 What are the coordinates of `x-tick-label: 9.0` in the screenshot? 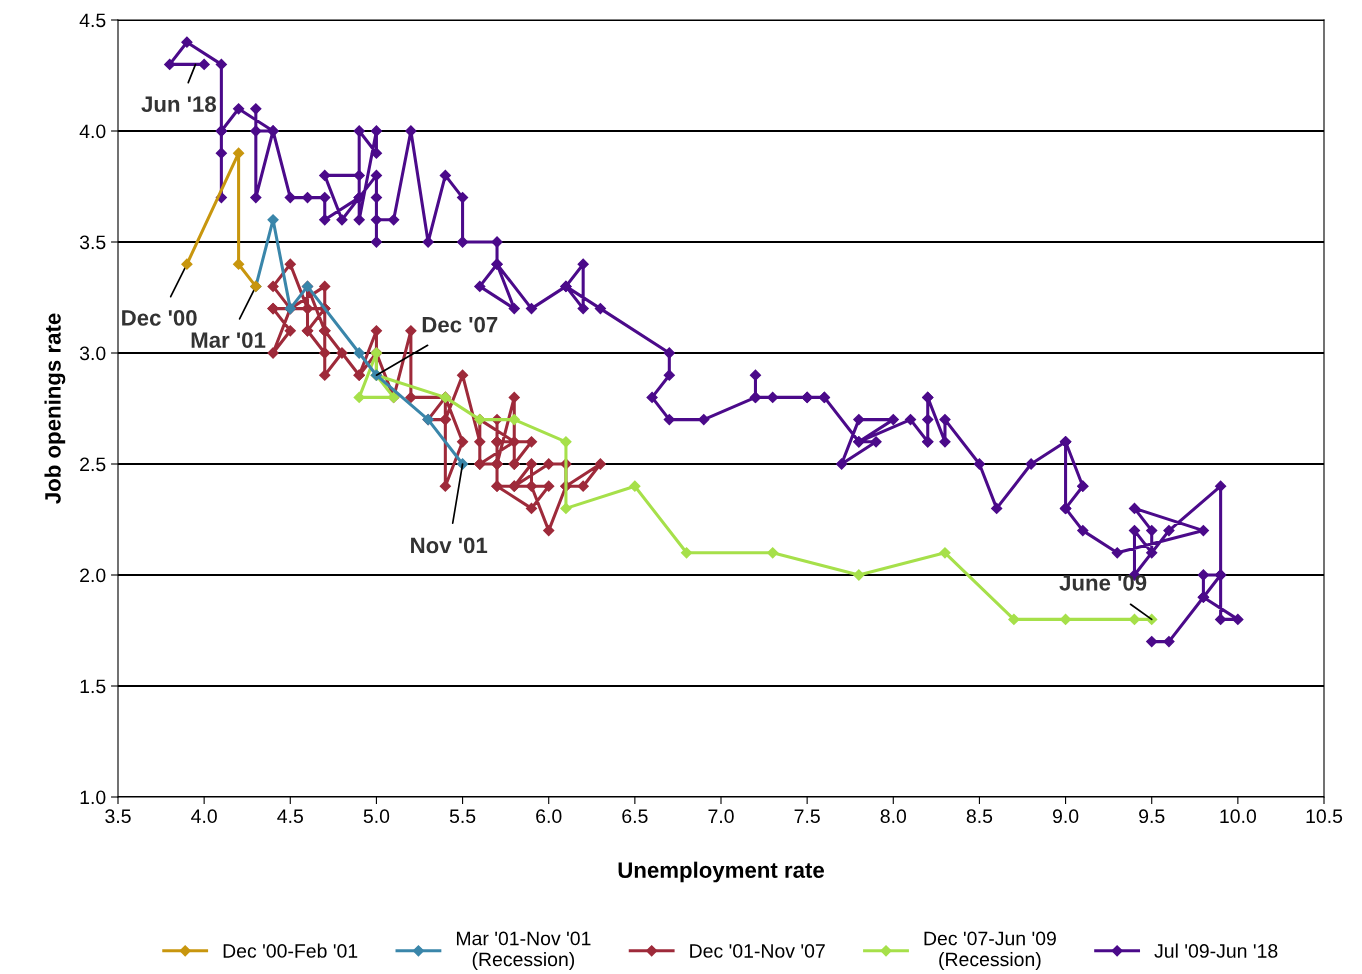 It's located at (1065, 816).